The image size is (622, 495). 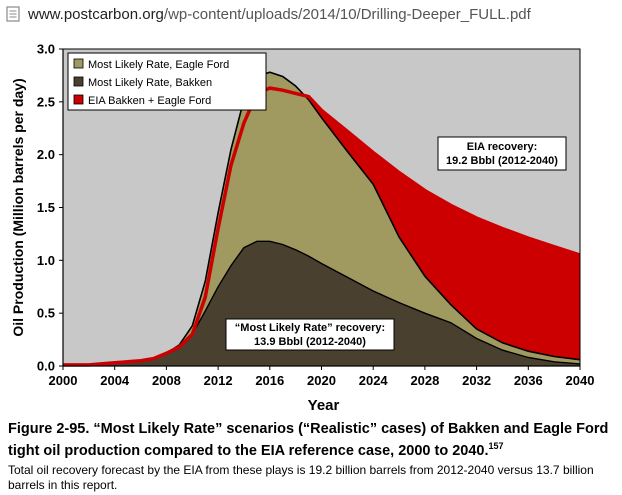 I want to click on x-tick-label: 2020, so click(x=321, y=380).